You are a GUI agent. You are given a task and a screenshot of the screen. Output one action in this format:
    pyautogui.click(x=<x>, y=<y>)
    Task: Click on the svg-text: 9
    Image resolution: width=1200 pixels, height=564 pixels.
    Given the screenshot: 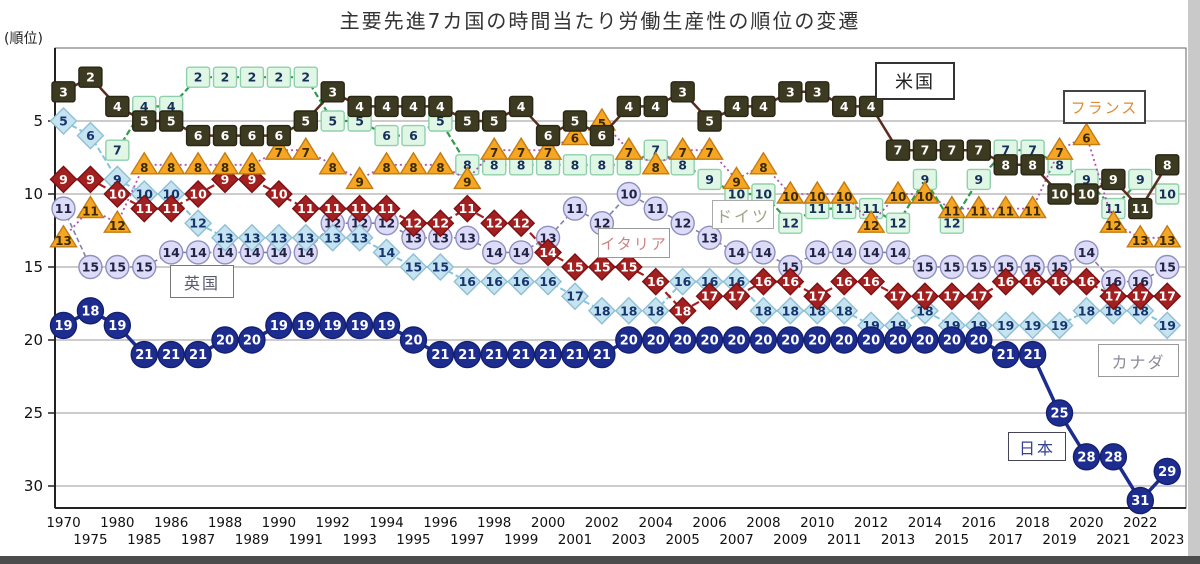 What is the action you would take?
    pyautogui.click(x=709, y=179)
    